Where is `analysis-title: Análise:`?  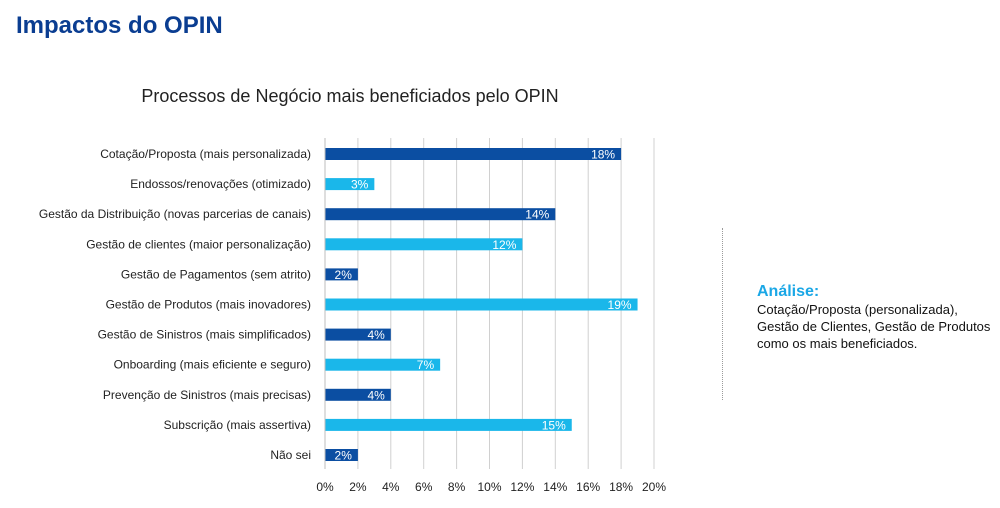 analysis-title: Análise: is located at coordinates (788, 291).